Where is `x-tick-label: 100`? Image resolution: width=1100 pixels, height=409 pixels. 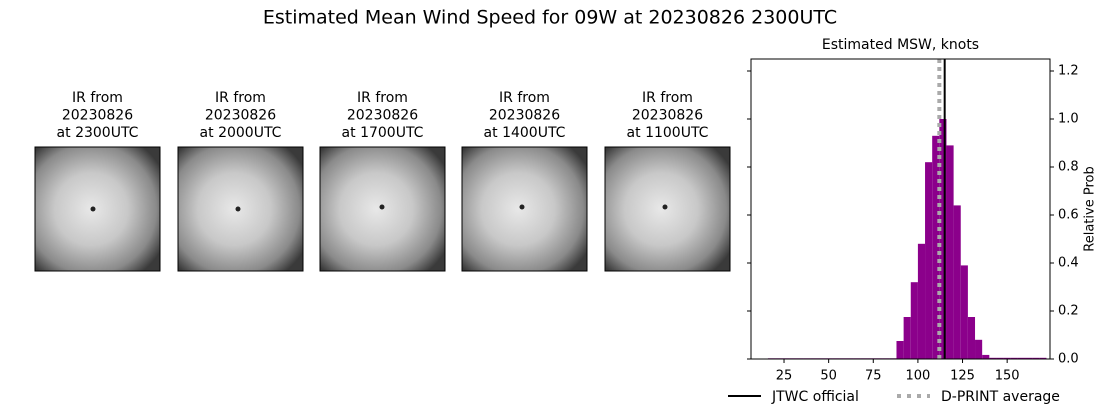 x-tick-label: 100 is located at coordinates (917, 376).